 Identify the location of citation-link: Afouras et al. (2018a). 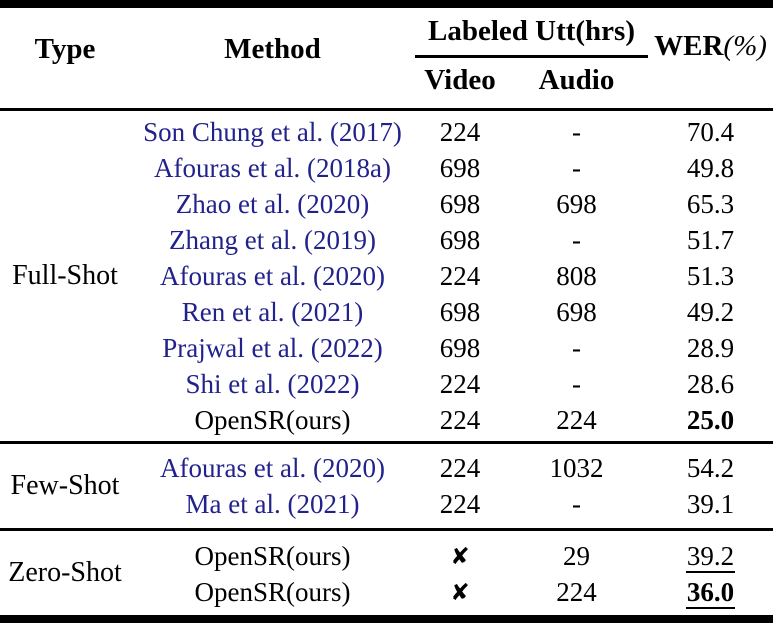
(272, 168).